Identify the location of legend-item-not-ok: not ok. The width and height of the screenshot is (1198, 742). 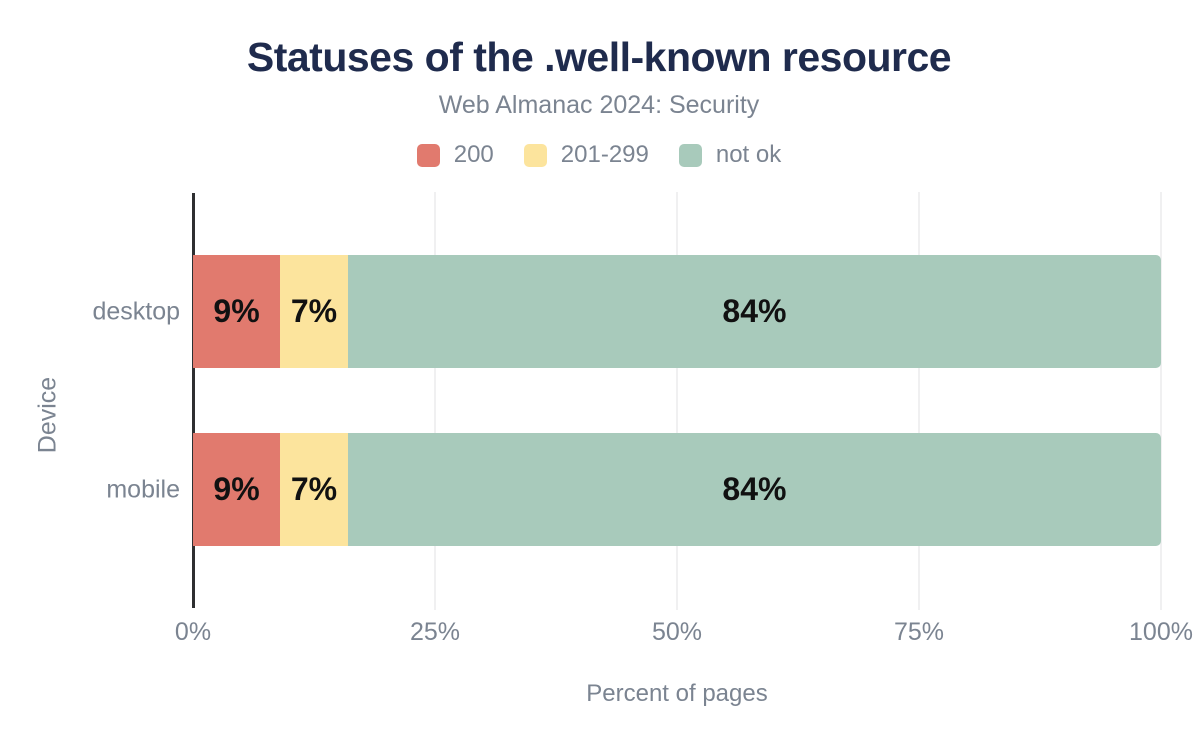
(730, 155).